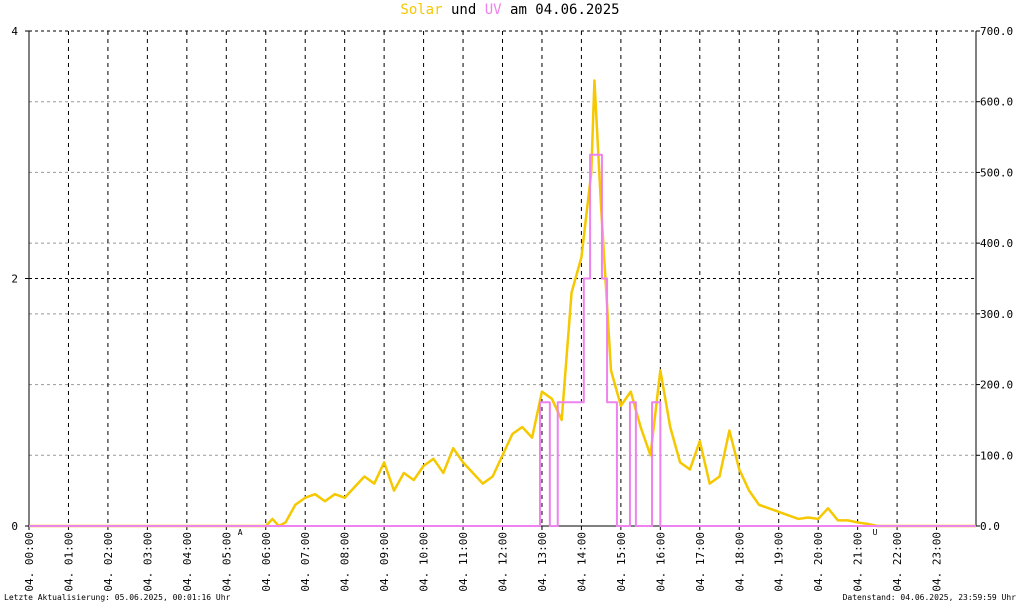 The width and height of the screenshot is (1020, 606). Describe the element at coordinates (937, 562) in the screenshot. I see `x-tick-label: 04. 23:00` at that location.